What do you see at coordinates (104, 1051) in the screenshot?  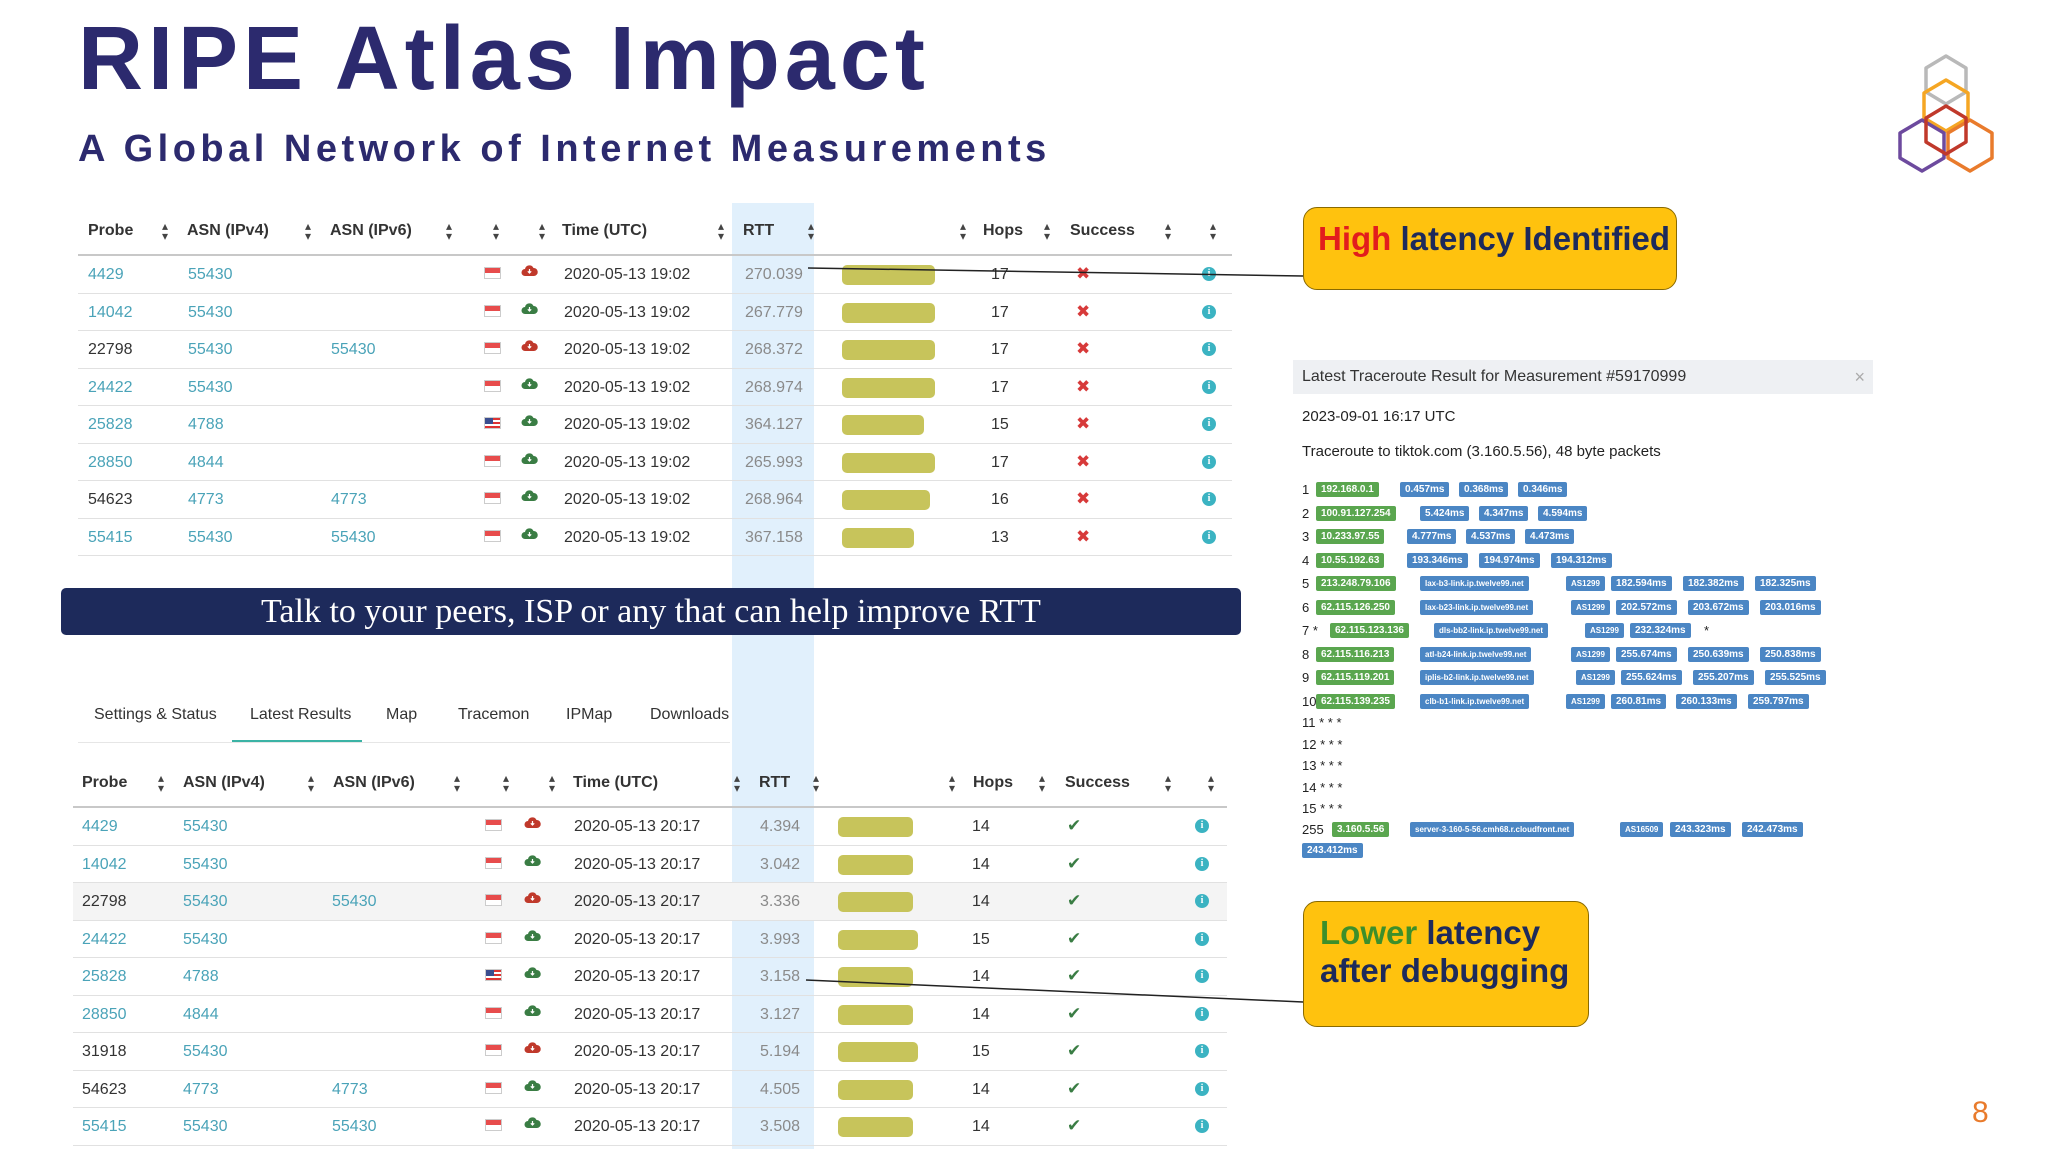 I see `probe-id-link: 31918` at bounding box center [104, 1051].